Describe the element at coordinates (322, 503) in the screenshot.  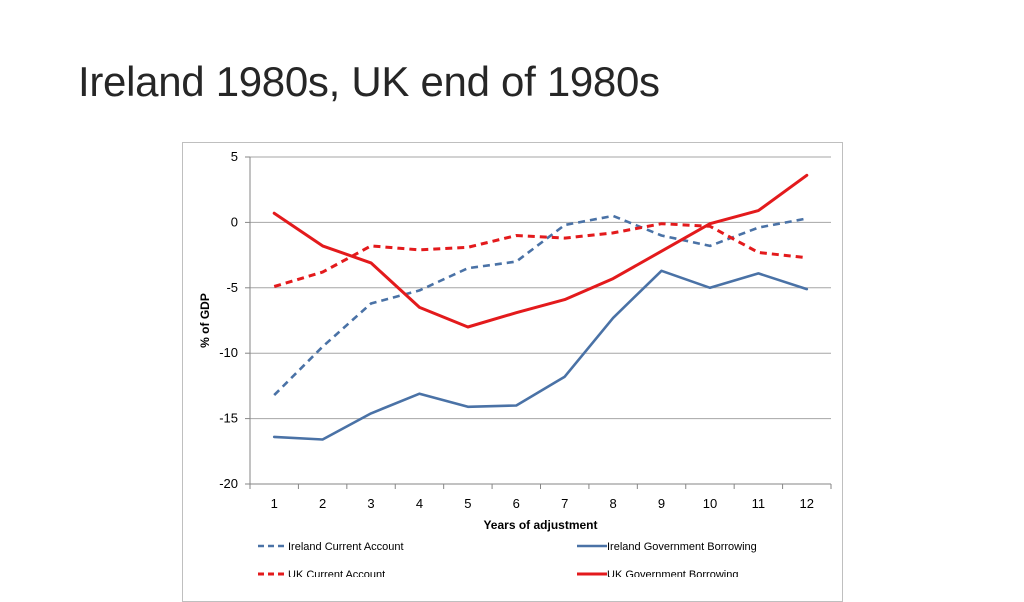
I see `x-tick-label: 2` at that location.